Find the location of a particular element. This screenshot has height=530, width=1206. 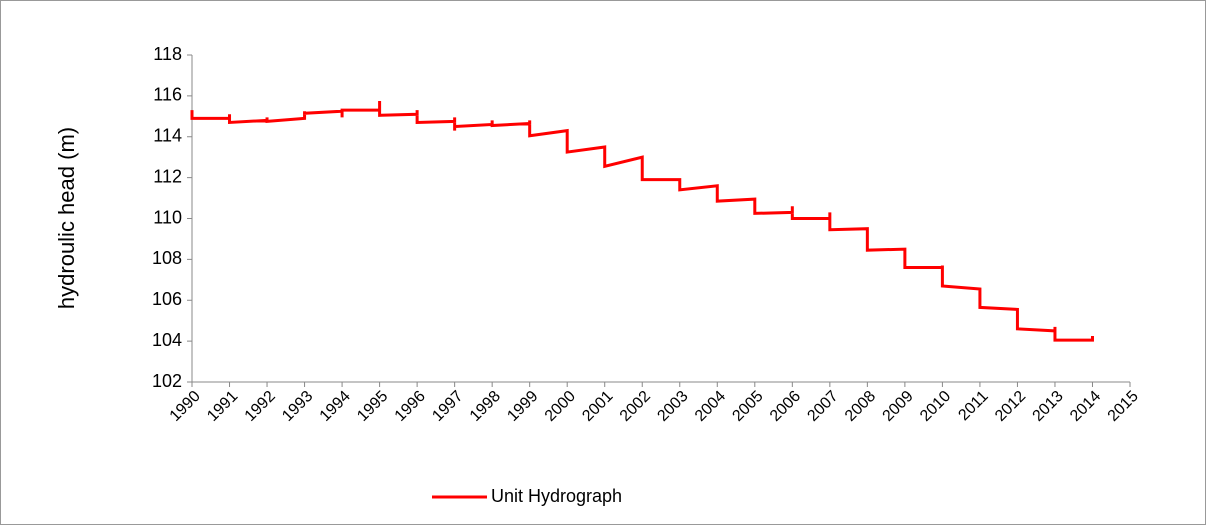

y-tick-label: 114 is located at coordinates (167, 136).